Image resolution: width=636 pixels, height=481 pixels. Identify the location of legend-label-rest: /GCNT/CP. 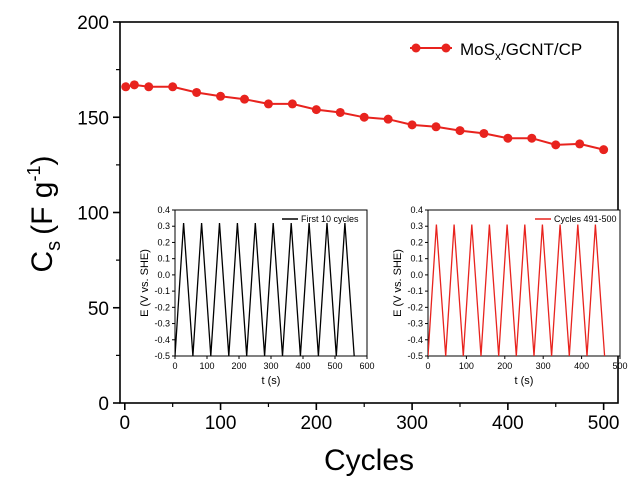
(541, 49).